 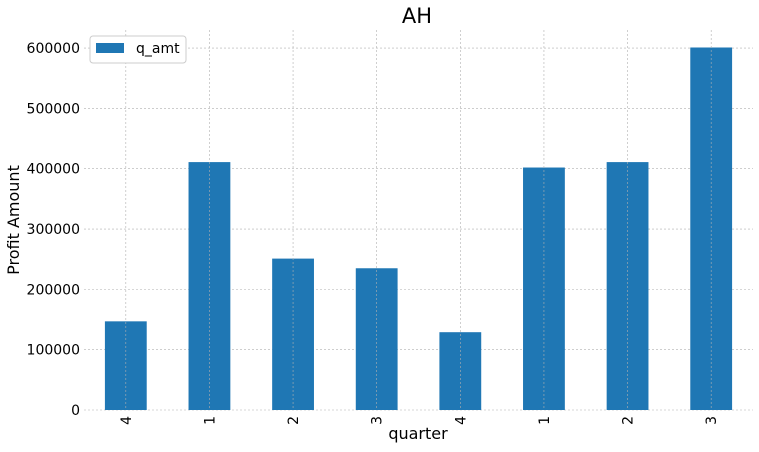 What do you see at coordinates (53, 290) in the screenshot?
I see `y-tick-label: 200000` at bounding box center [53, 290].